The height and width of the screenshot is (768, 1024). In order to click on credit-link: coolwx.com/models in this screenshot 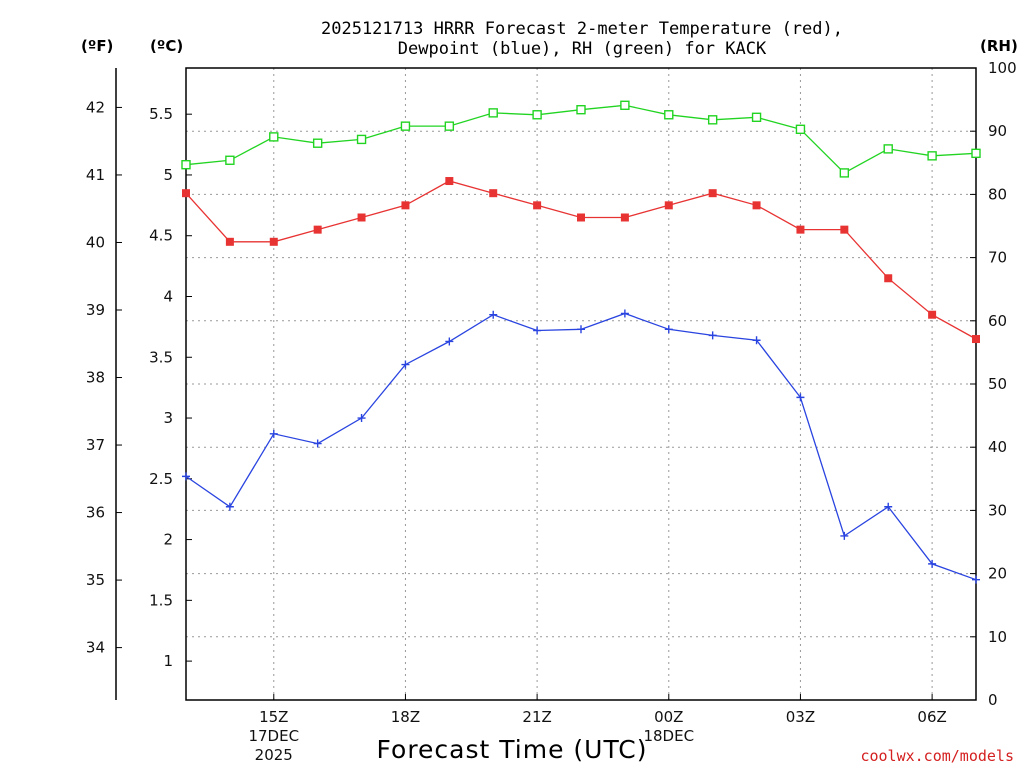, I will do `click(937, 756)`.